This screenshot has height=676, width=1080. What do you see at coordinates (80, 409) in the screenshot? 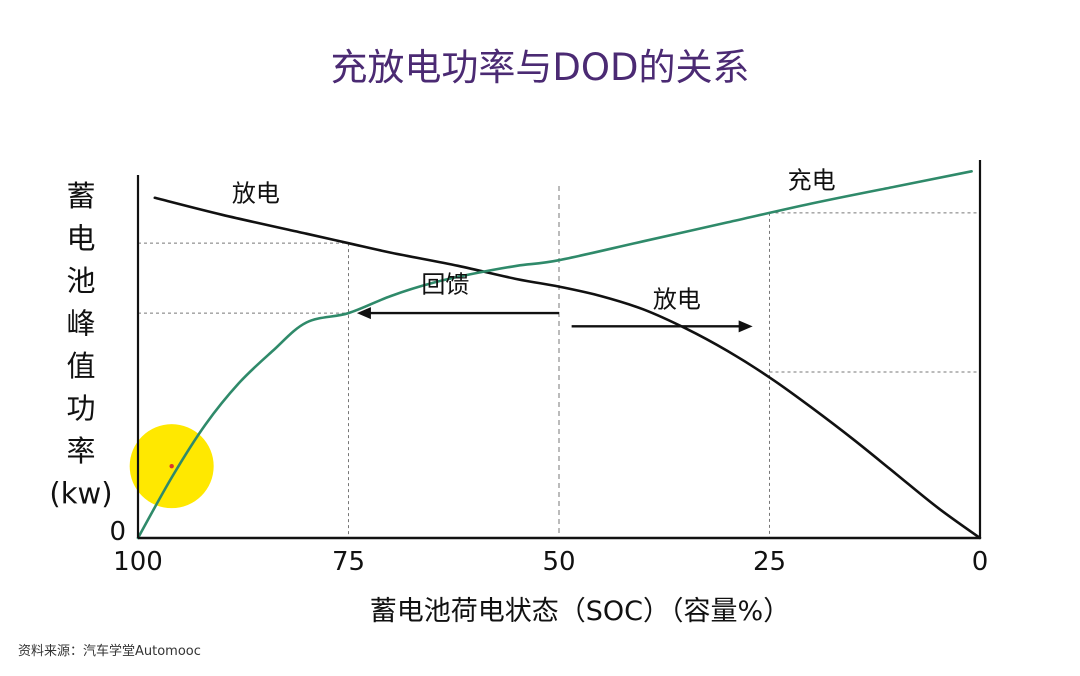
I see `y-axis-label-char: 功` at bounding box center [80, 409].